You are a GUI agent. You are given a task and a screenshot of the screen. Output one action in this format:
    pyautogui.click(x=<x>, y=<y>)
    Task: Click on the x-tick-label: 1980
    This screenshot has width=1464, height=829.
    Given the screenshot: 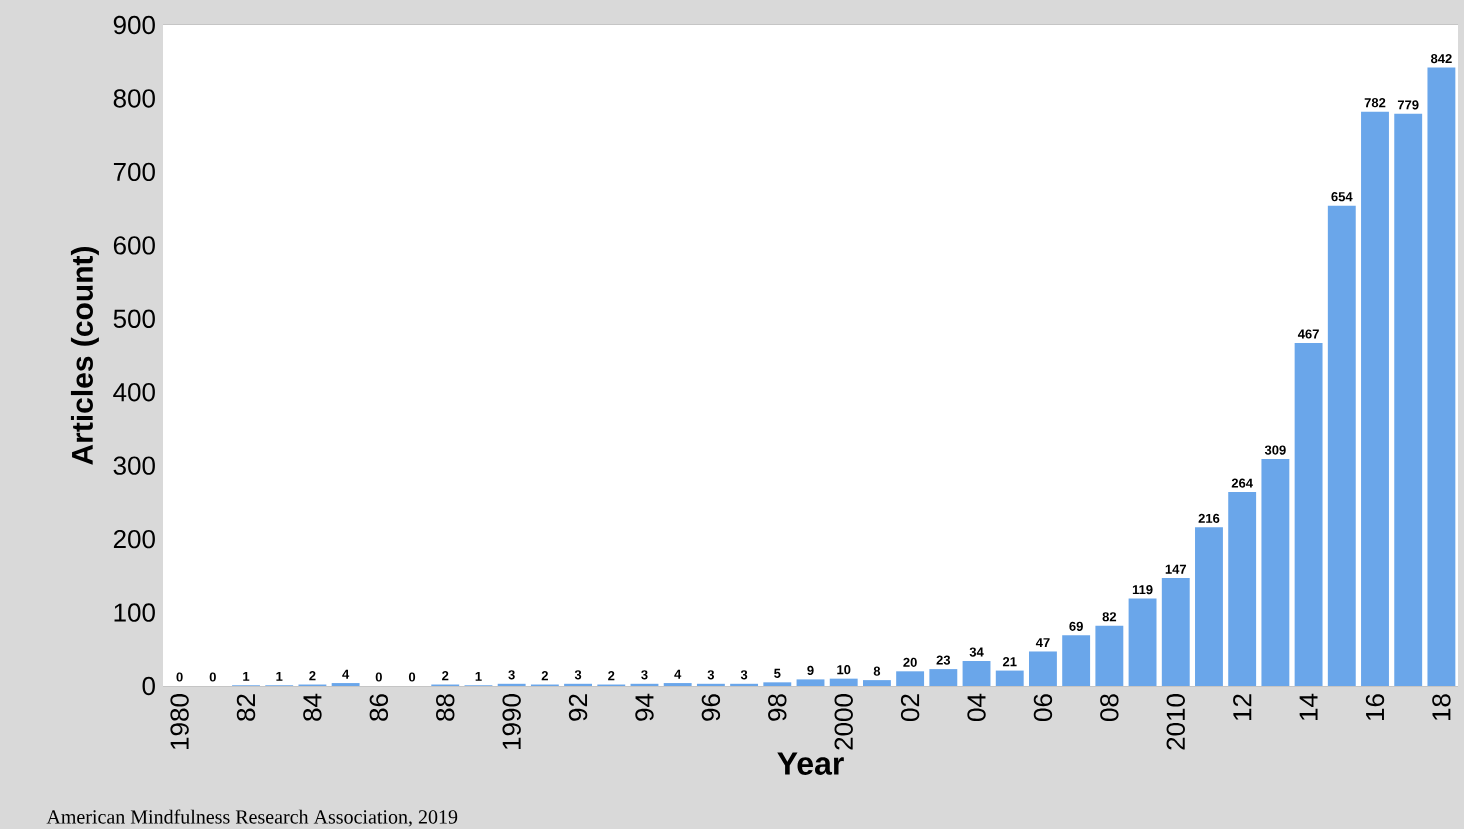 What is the action you would take?
    pyautogui.click(x=179, y=721)
    